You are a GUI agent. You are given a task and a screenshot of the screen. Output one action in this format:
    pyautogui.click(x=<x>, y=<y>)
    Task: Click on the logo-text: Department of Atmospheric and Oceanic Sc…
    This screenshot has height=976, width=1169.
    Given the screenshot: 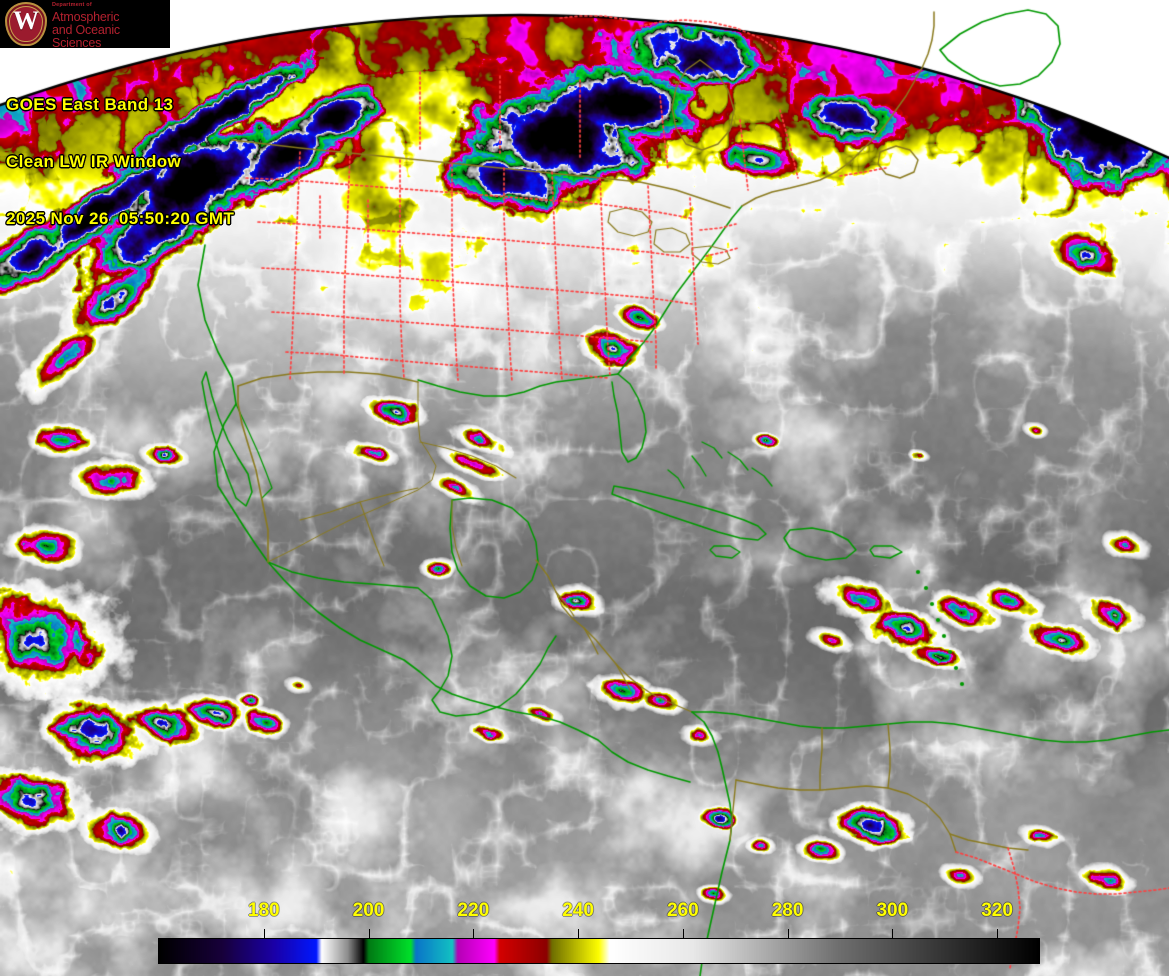 What is the action you would take?
    pyautogui.click(x=110, y=25)
    